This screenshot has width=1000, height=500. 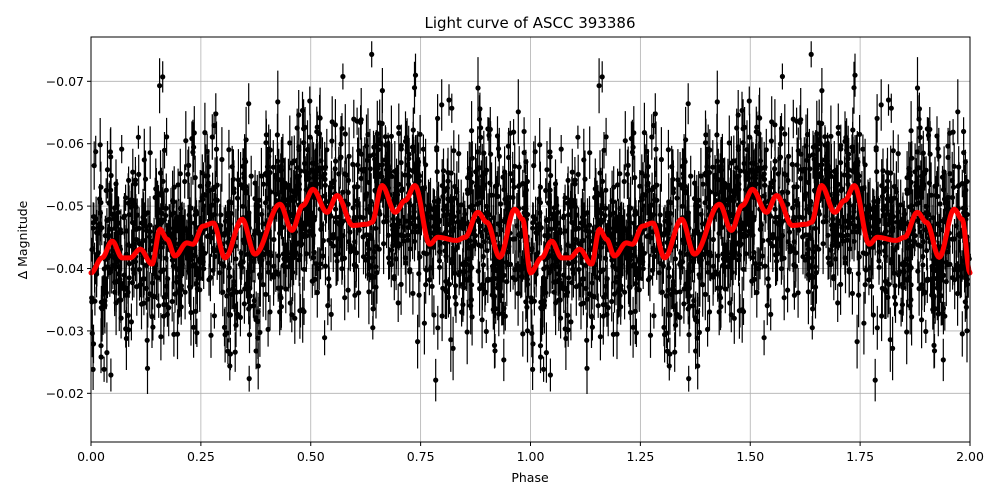 I want to click on y-tick-label: −0.06, so click(x=65, y=143).